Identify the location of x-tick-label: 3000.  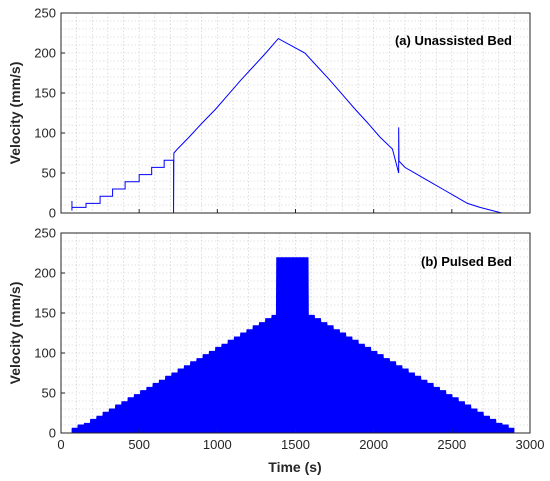
(530, 444).